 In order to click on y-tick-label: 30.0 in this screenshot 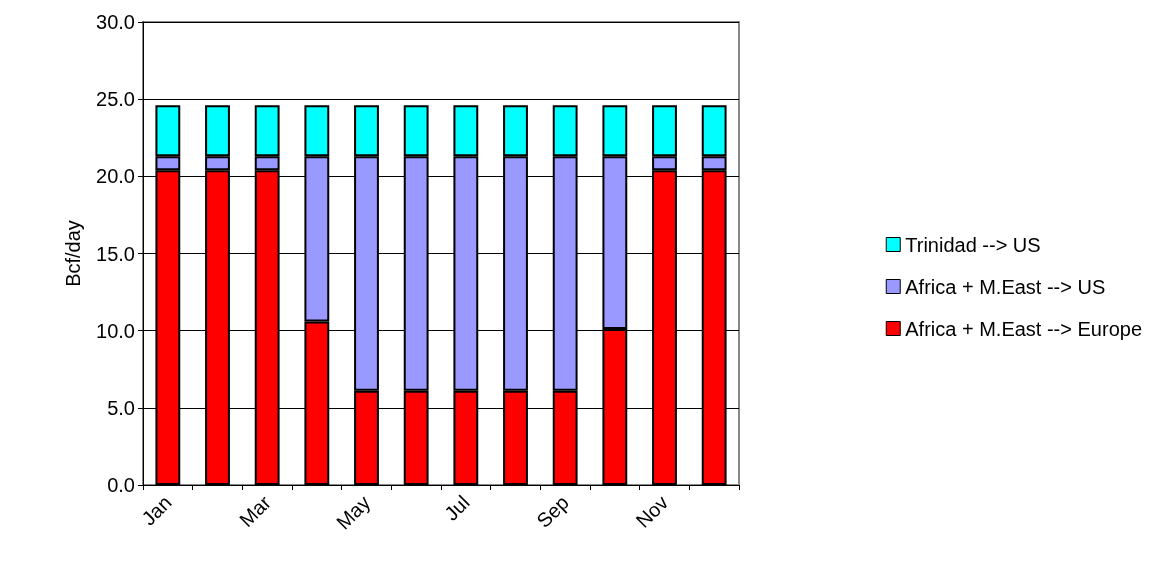, I will do `click(115, 22)`.